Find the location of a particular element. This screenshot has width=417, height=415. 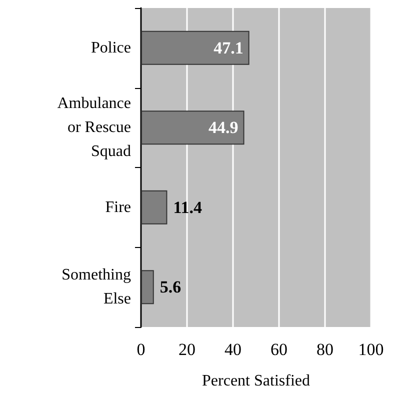

x-tick-label: 40 is located at coordinates (233, 349).